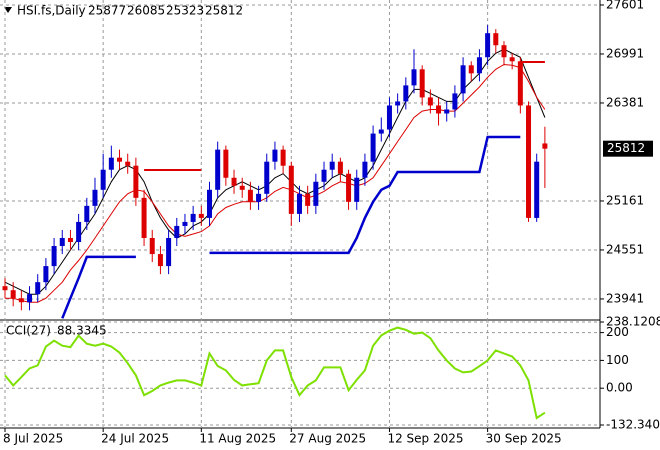  I want to click on y-tick-label: 0.00, so click(619, 388).